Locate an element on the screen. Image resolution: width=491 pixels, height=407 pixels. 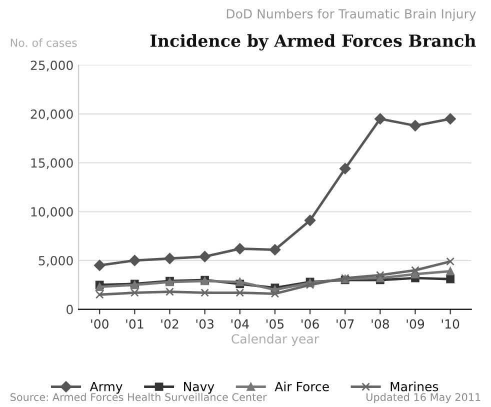
source-note: Source: Armed Forces Health Surveillance Center is located at coordinates (138, 397).